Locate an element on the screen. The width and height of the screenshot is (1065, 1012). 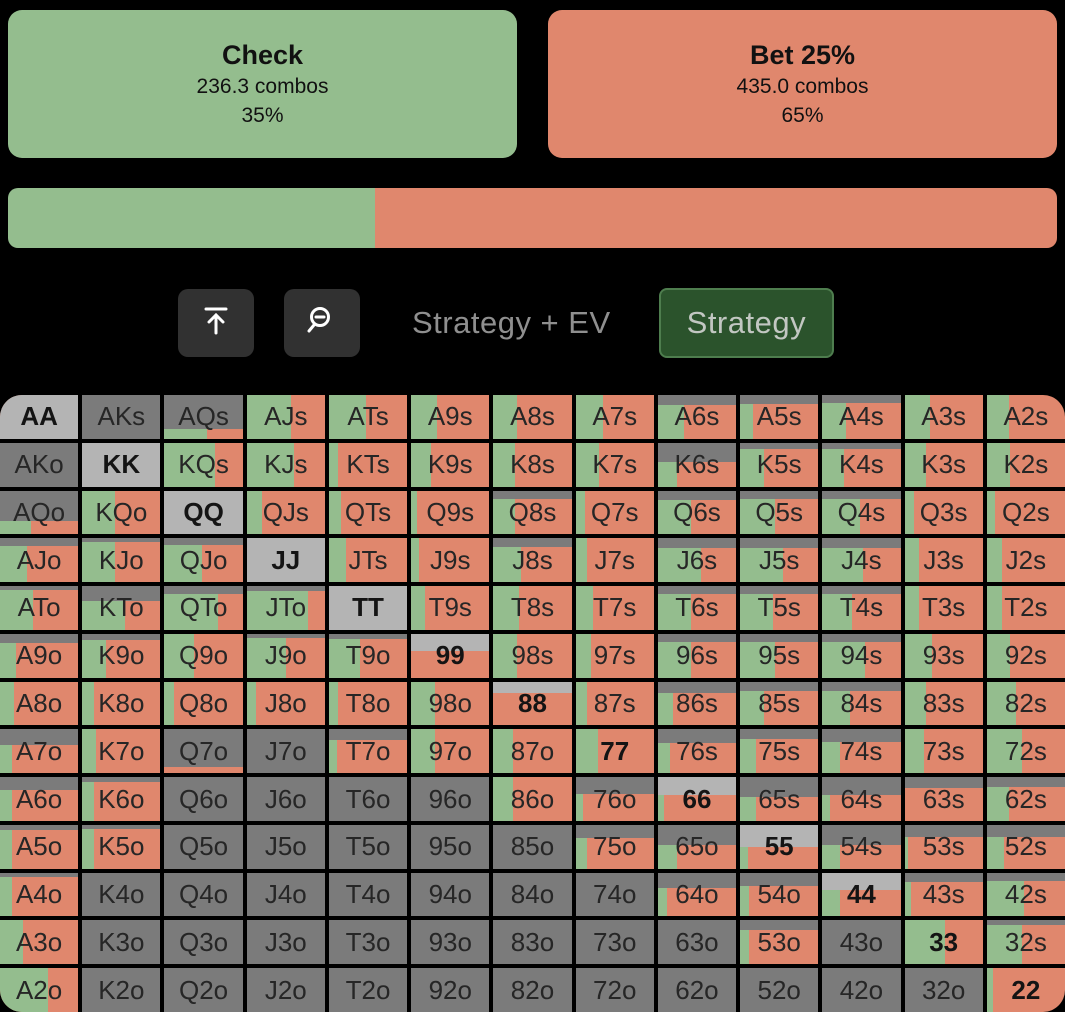
hand-cell-T7s: T7s is located at coordinates (614, 608).